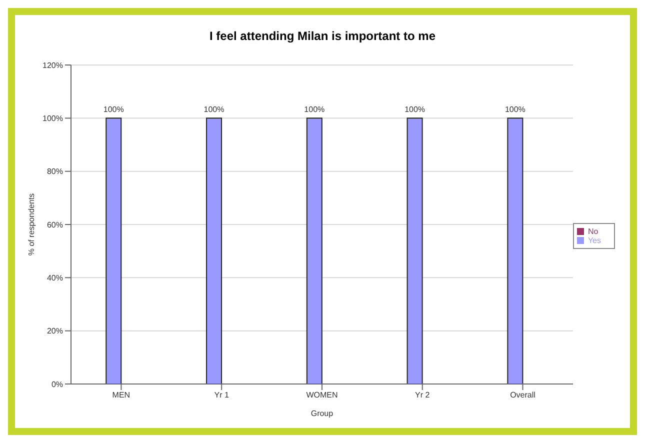 The image size is (645, 443). I want to click on x-tick-label: Yr 2, so click(422, 395).